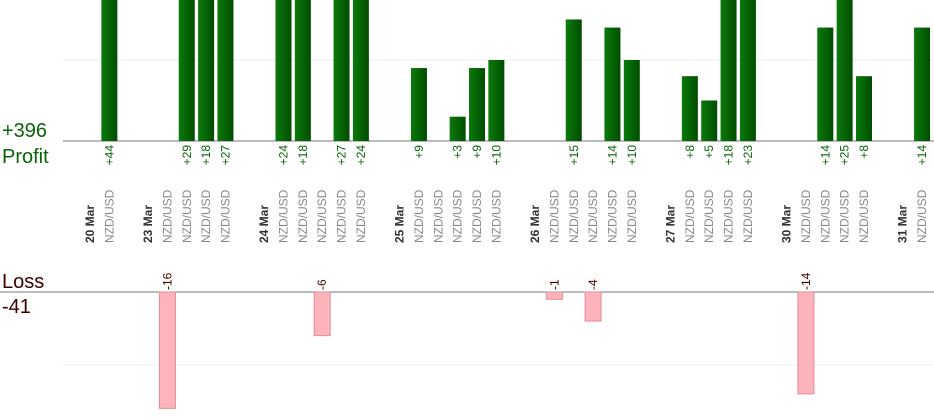  What do you see at coordinates (748, 155) in the screenshot?
I see `value-label: +23` at bounding box center [748, 155].